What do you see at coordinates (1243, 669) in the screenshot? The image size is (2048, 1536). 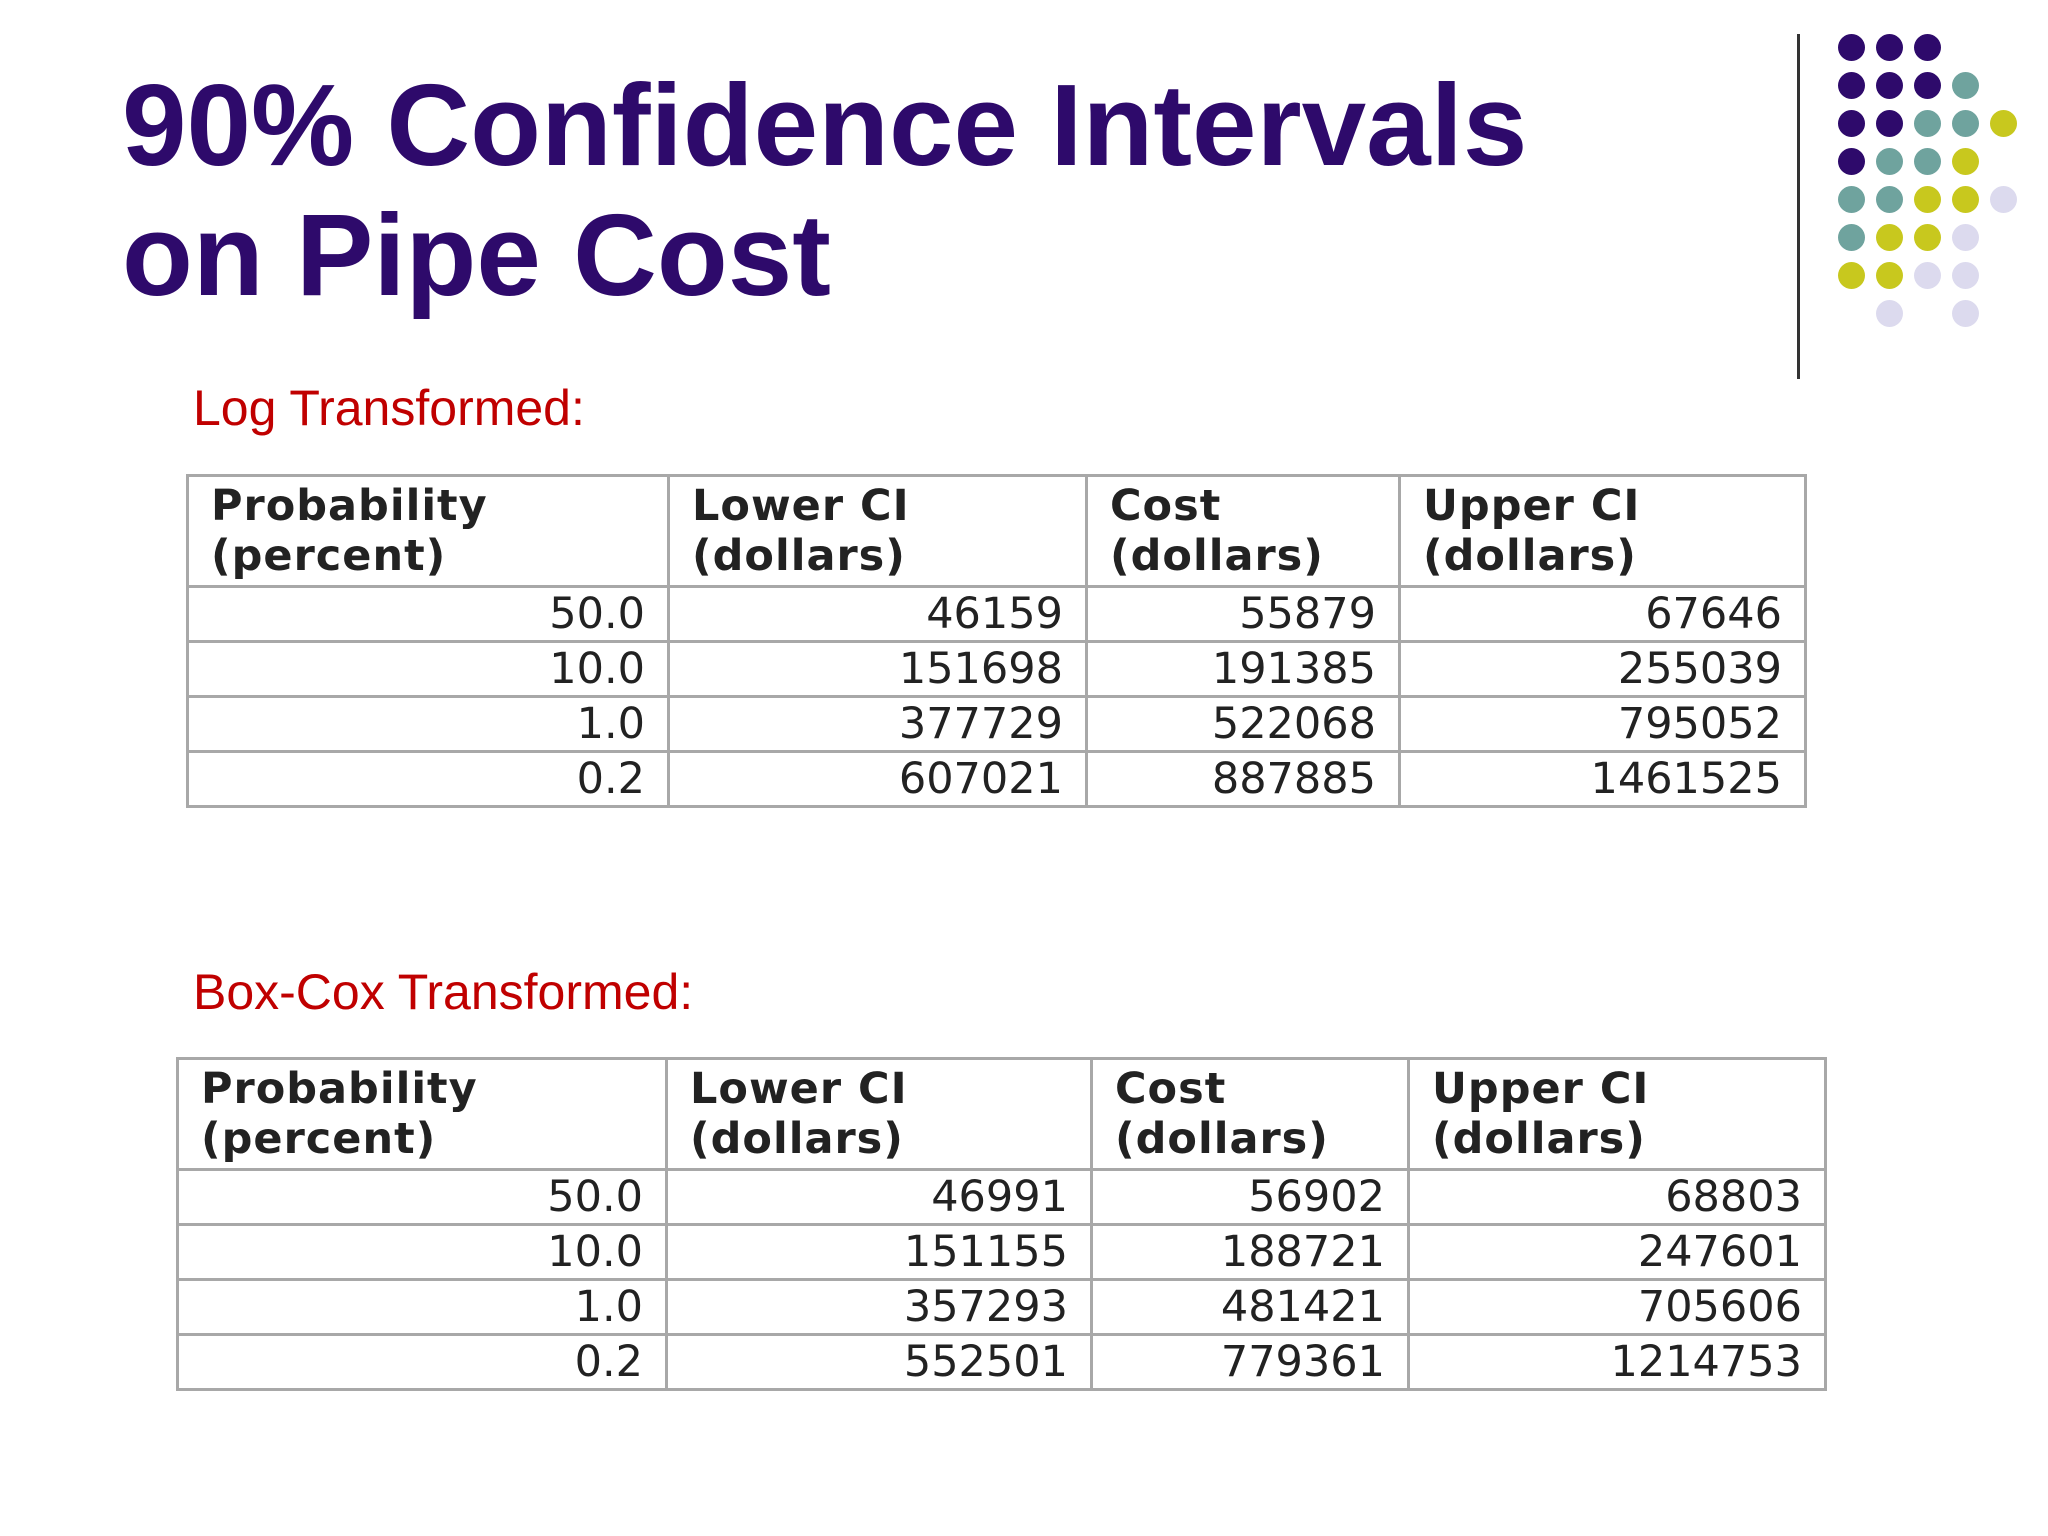 I see `cell-cost: 191385` at bounding box center [1243, 669].